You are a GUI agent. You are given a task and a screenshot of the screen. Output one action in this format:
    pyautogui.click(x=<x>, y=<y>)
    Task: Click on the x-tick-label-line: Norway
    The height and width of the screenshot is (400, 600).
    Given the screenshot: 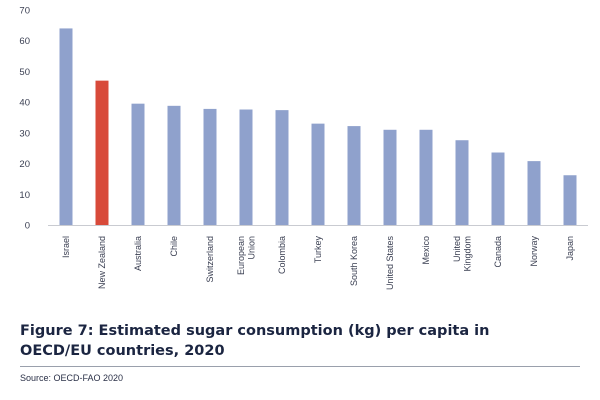 What is the action you would take?
    pyautogui.click(x=534, y=251)
    